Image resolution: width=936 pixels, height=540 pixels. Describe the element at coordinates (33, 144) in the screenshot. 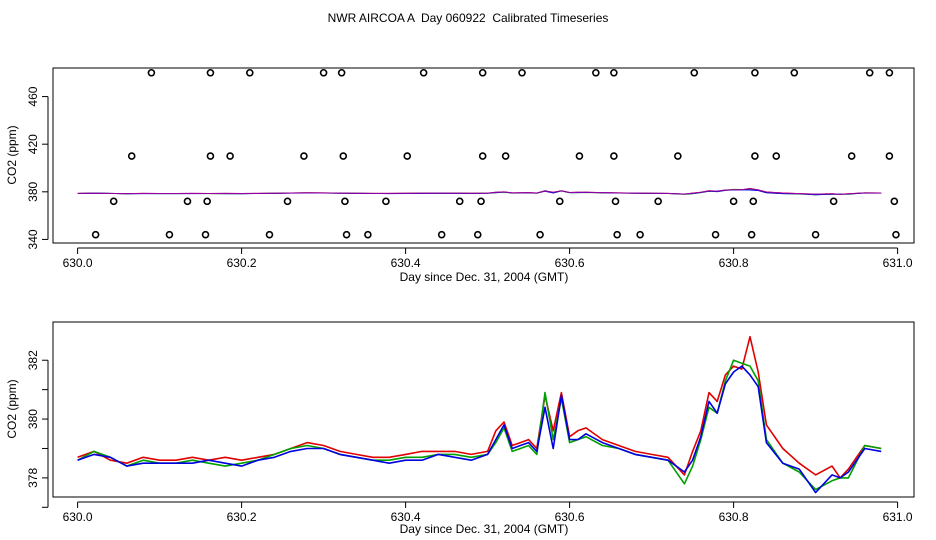

I see `y-tick-label: 420` at that location.